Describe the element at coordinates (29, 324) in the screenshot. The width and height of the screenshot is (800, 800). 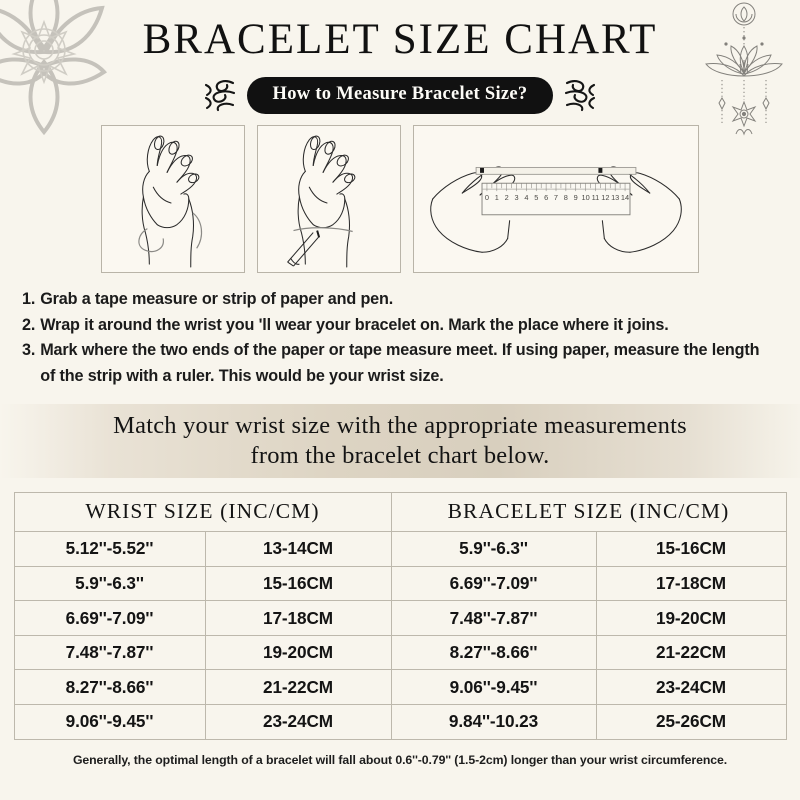
I see `step-number: 2.` at that location.